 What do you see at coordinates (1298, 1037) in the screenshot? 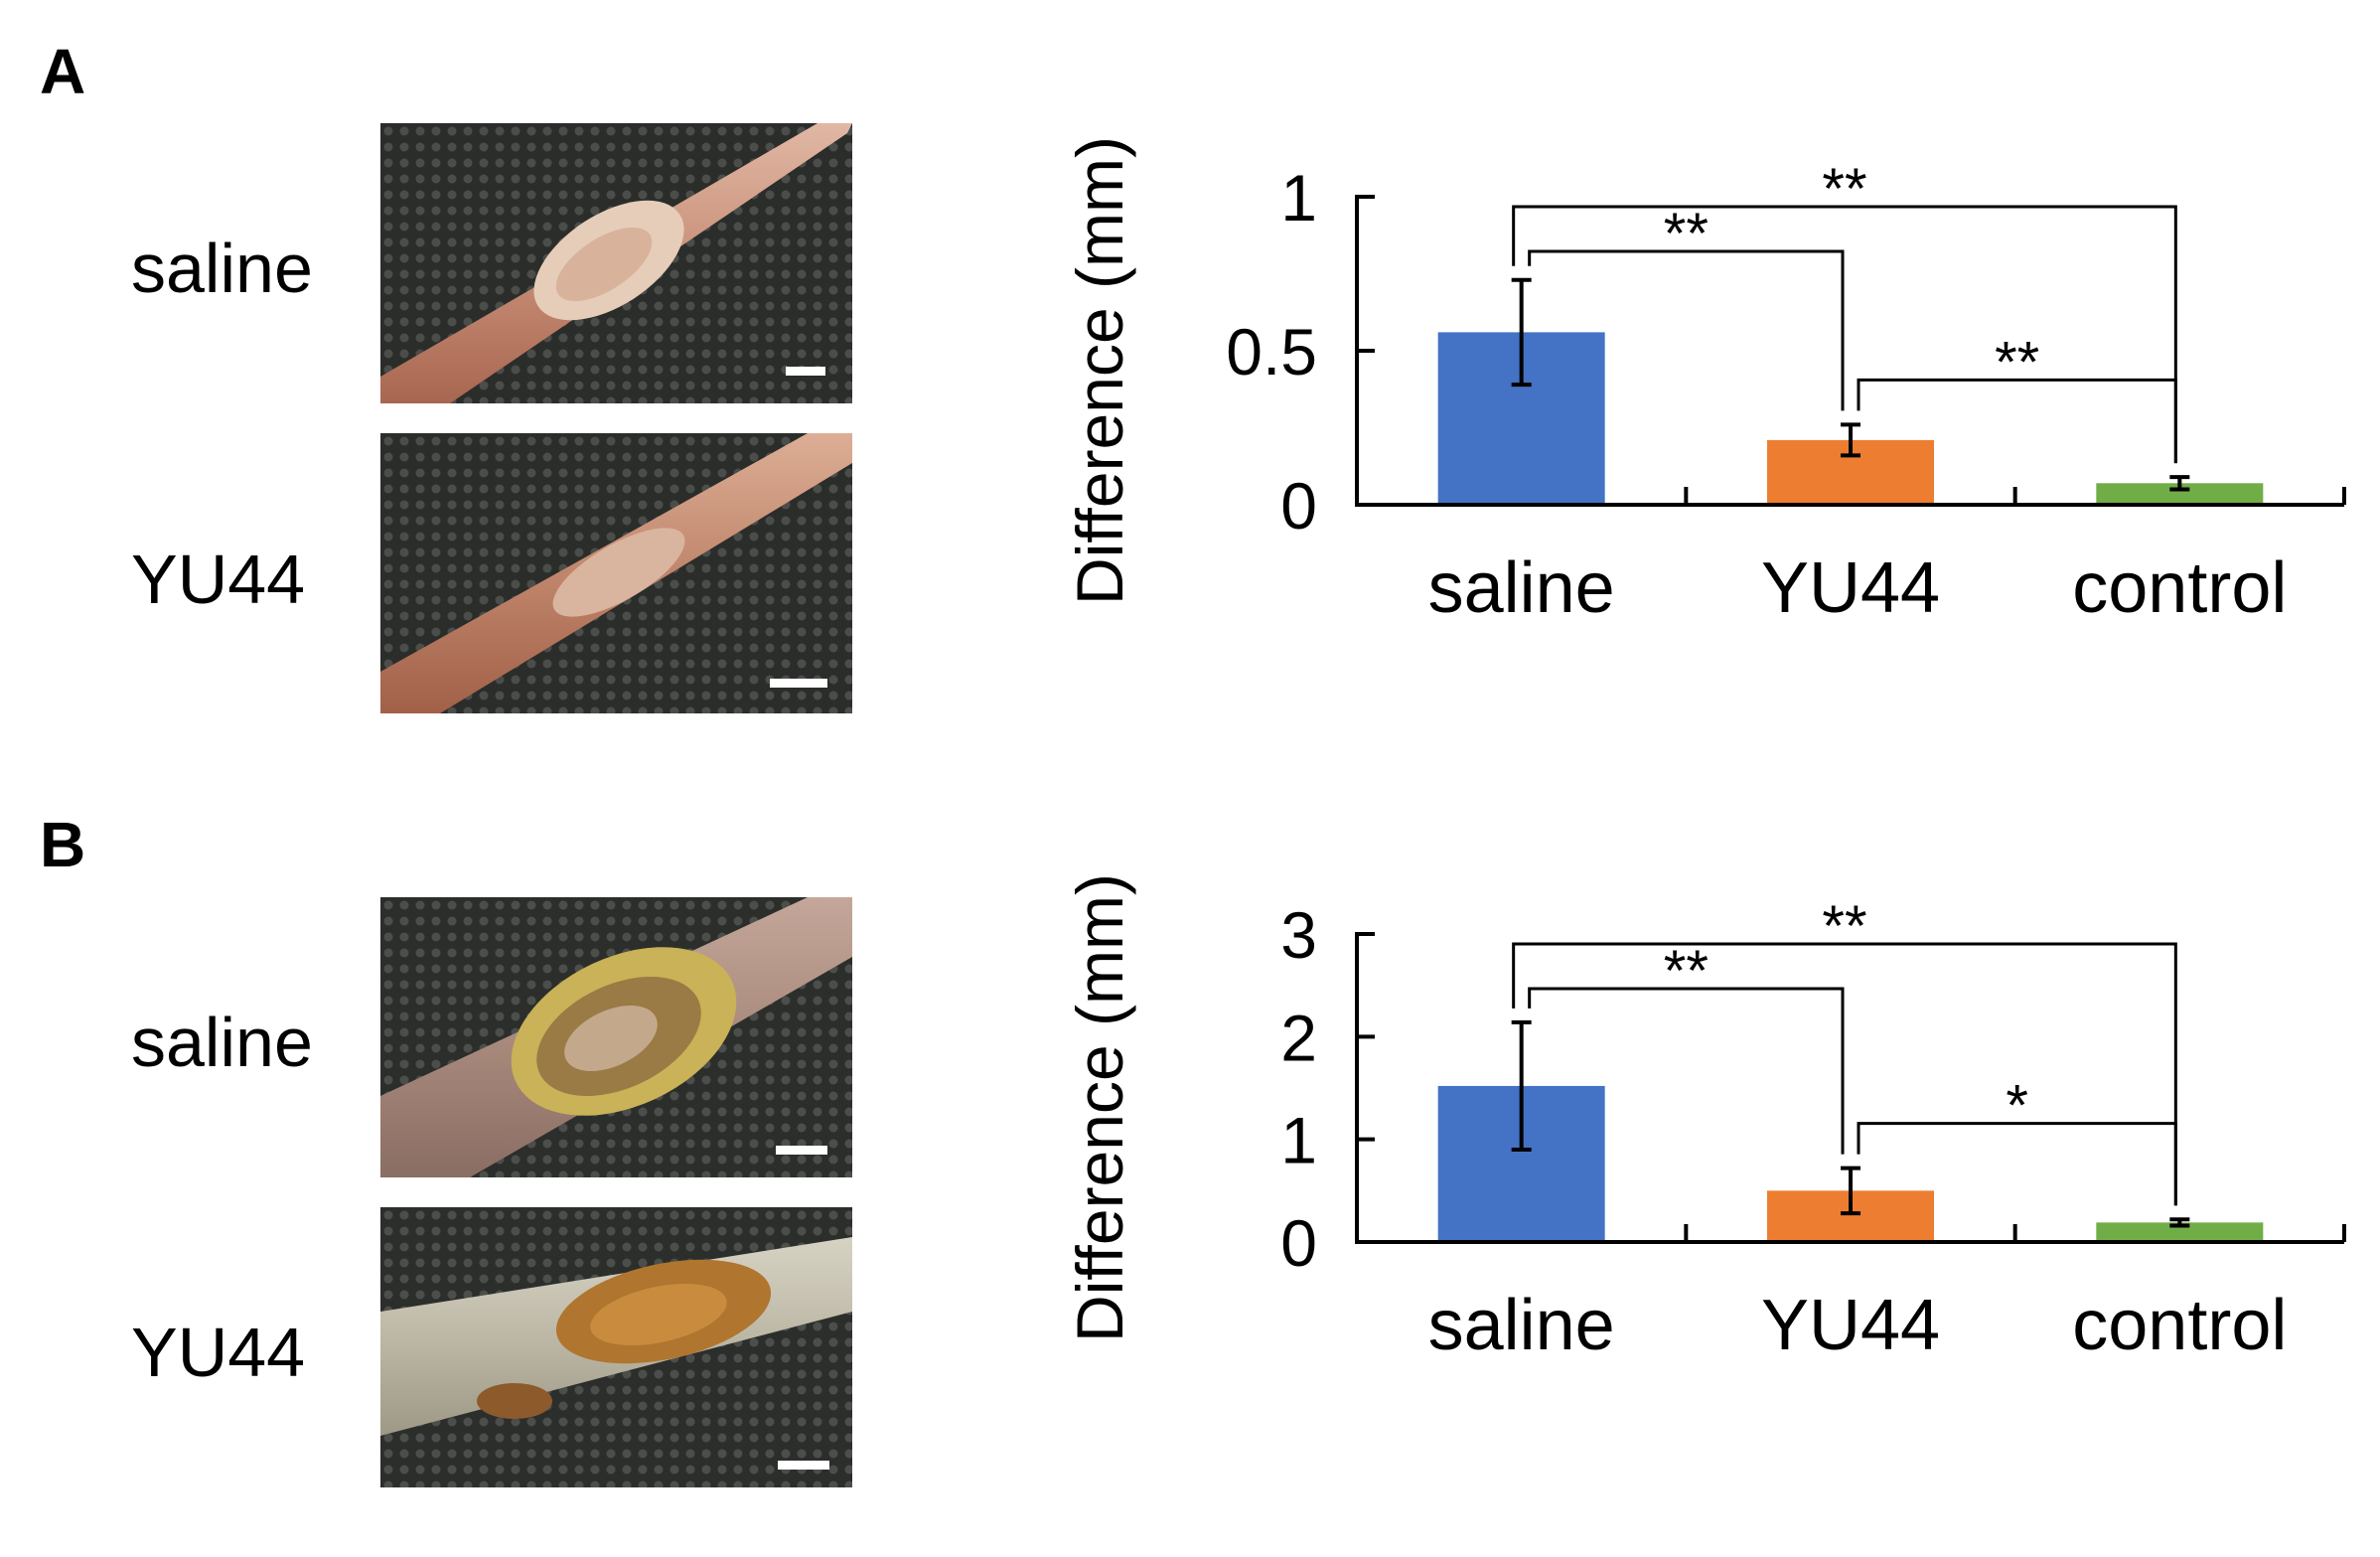
I see `y-tick-label: 2` at bounding box center [1298, 1037].